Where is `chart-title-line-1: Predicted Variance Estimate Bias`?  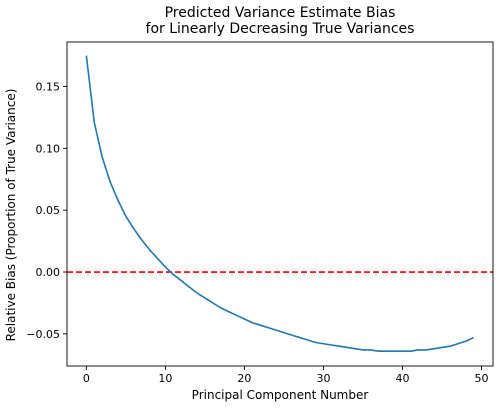 chart-title-line-1: Predicted Variance Estimate Bias is located at coordinates (280, 13).